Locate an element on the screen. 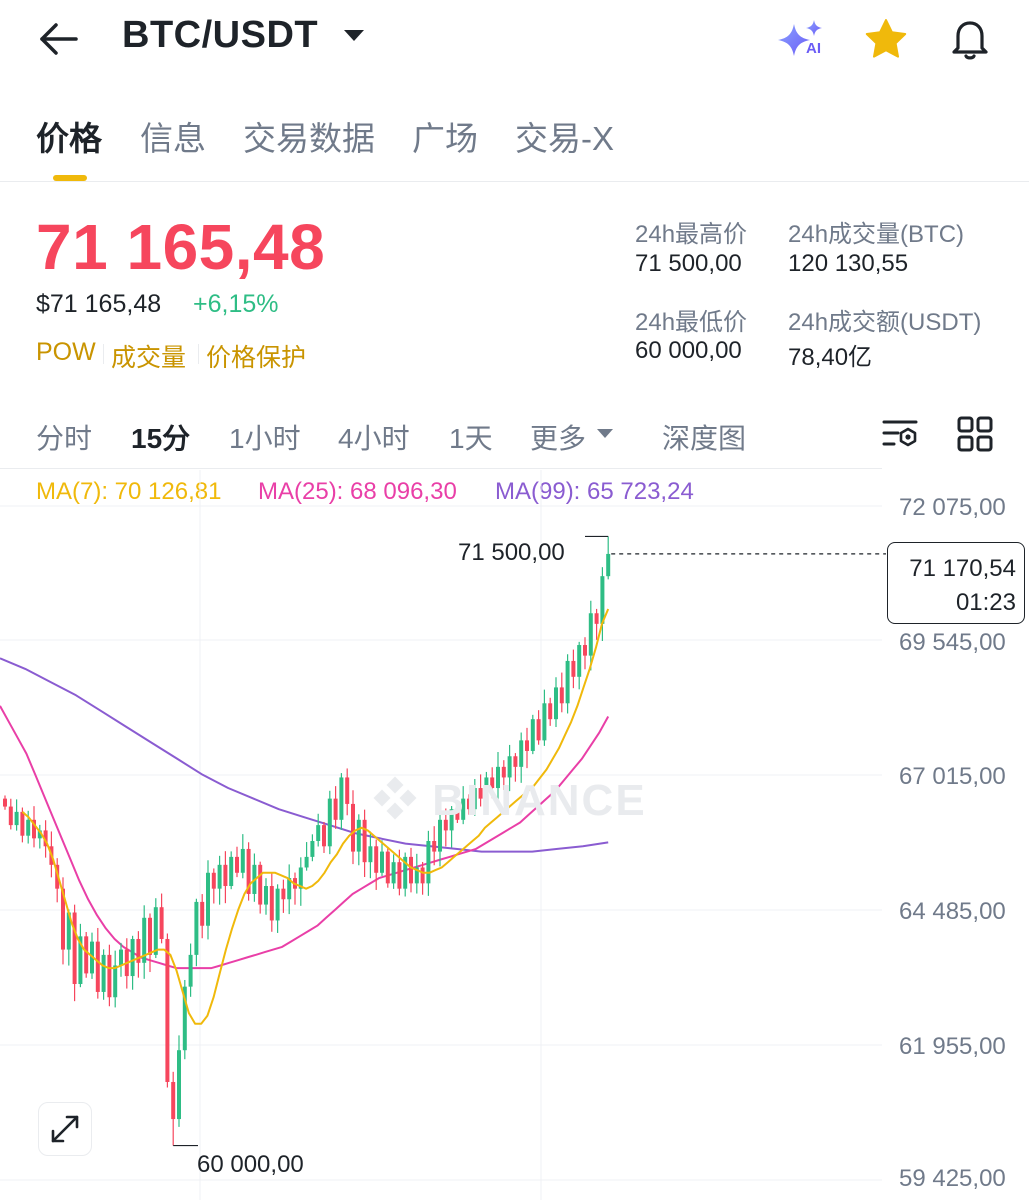 This screenshot has height=1200, width=1029. stat-24h-vol-btc-value: 120 130,55 is located at coordinates (848, 263).